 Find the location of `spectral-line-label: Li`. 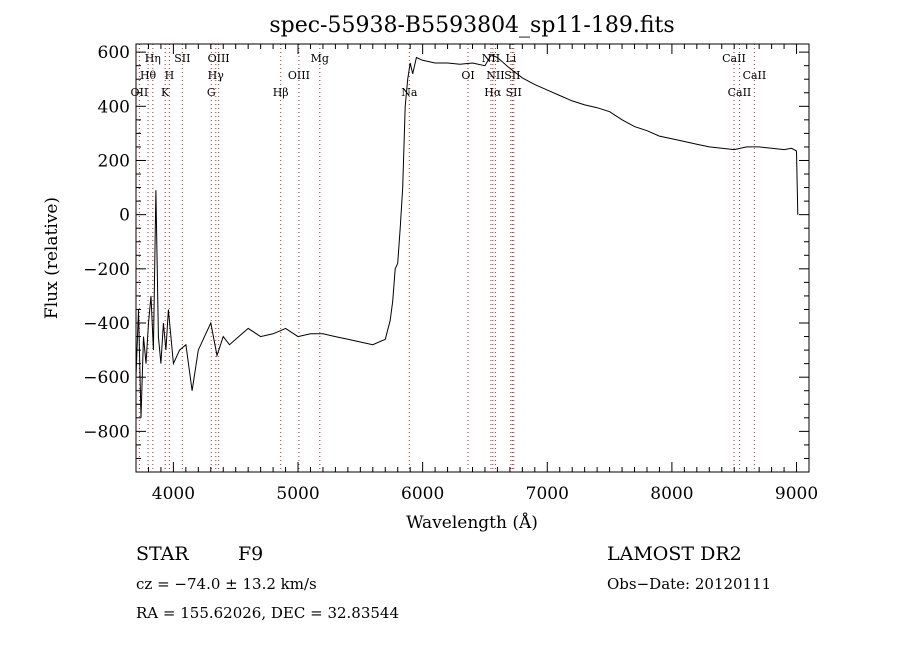

spectral-line-label: Li is located at coordinates (510, 58).